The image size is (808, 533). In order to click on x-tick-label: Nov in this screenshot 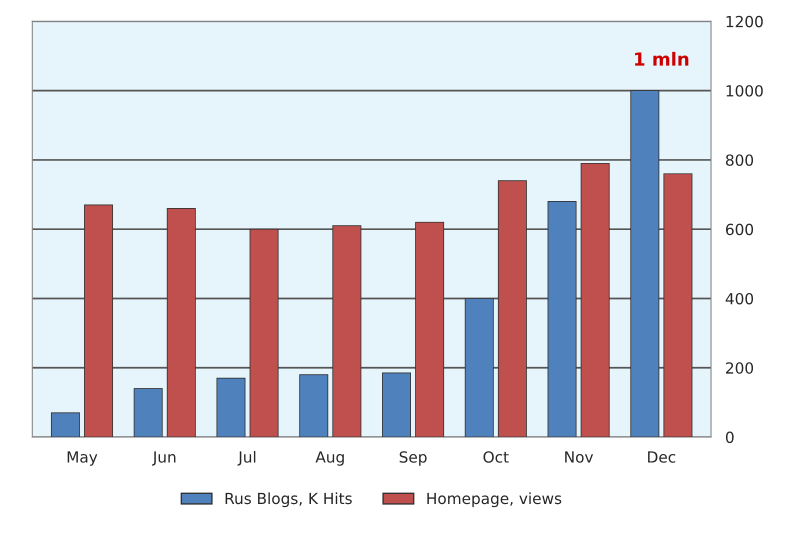, I will do `click(579, 457)`.